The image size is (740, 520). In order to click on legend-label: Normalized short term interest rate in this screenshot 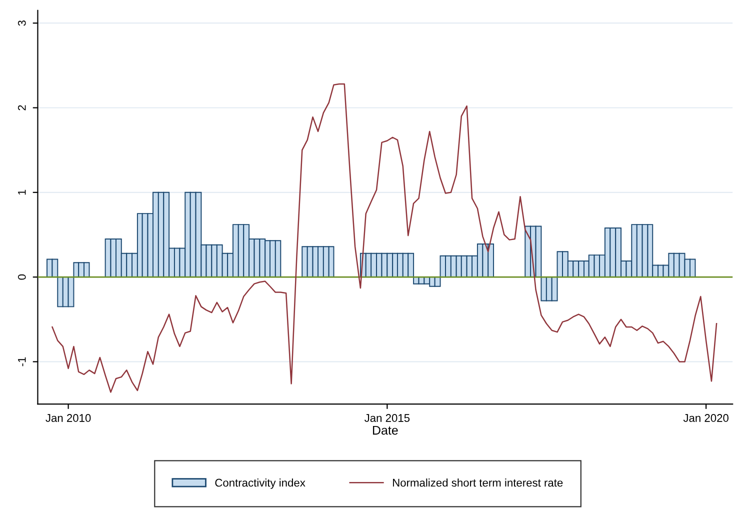, I will do `click(478, 482)`.